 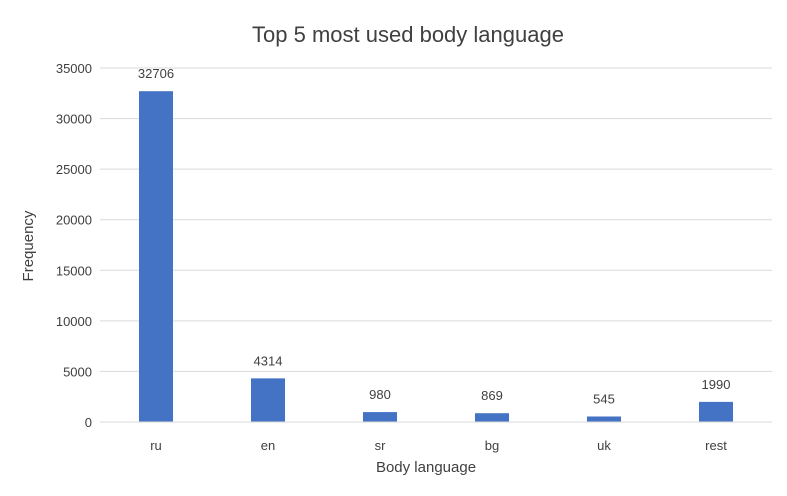 I want to click on bar-bg, so click(x=492, y=417).